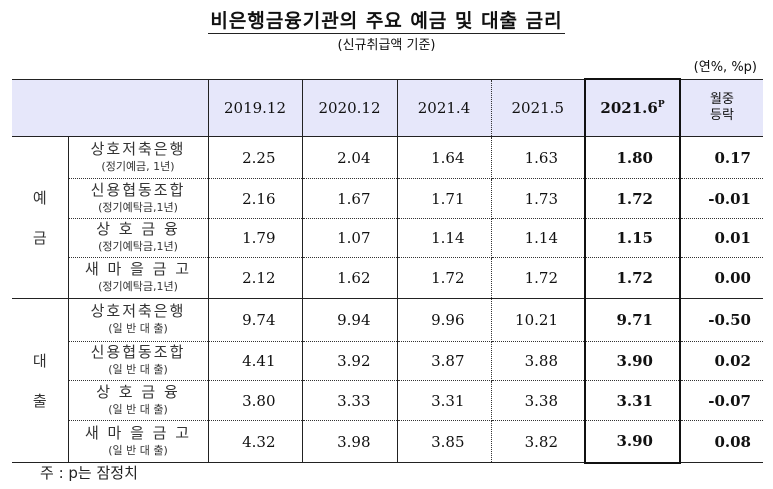  I want to click on institution-cell: 새 마 을 금 고 (일 반 대 출), so click(138, 441).